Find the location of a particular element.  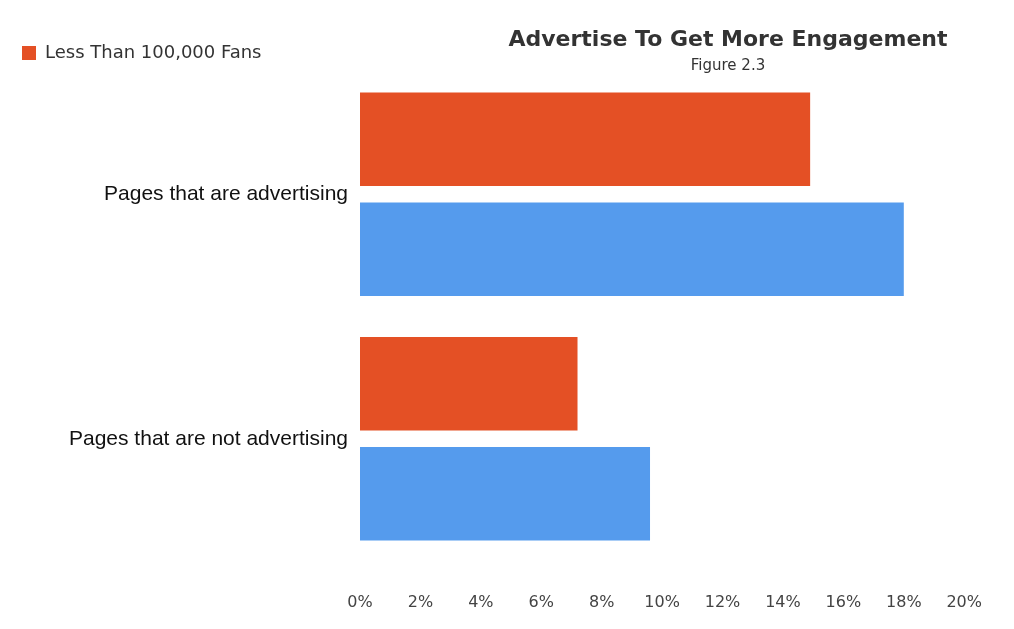

x-tick-label: 18% is located at coordinates (904, 601).